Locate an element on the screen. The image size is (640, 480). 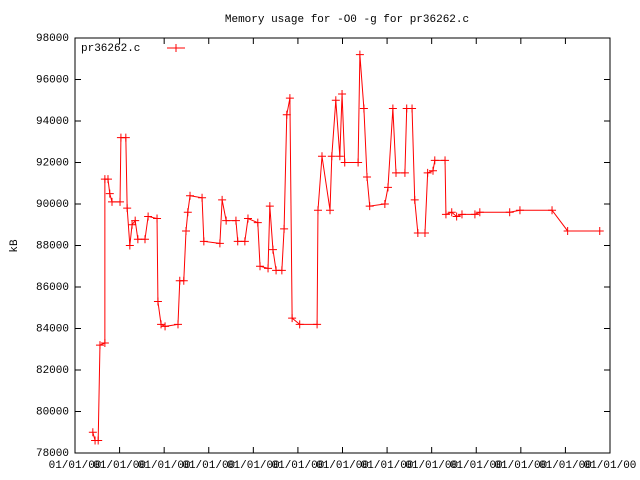
y-axis-label: kB is located at coordinates (15, 246).